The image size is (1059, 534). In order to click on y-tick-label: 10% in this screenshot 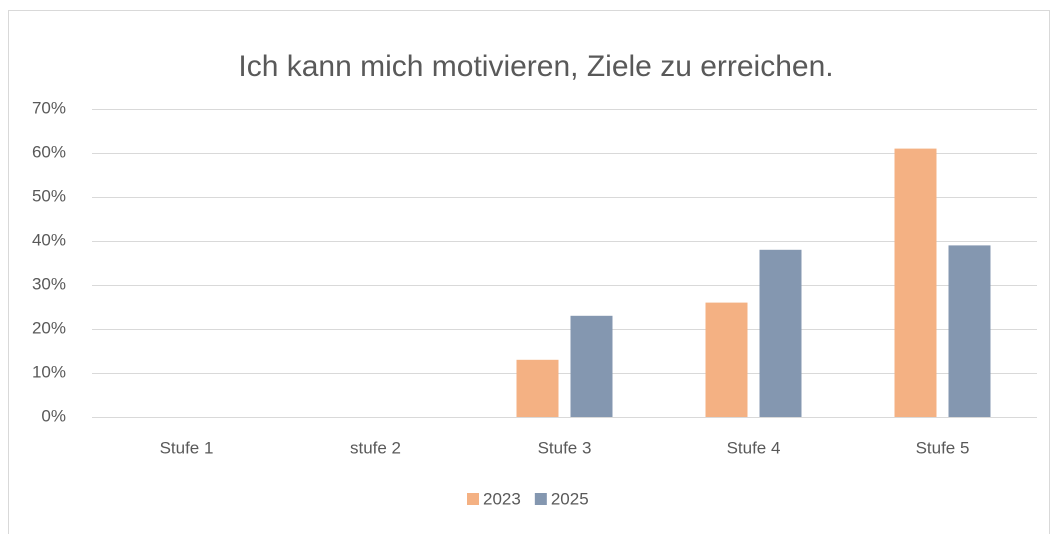, I will do `click(49, 371)`.